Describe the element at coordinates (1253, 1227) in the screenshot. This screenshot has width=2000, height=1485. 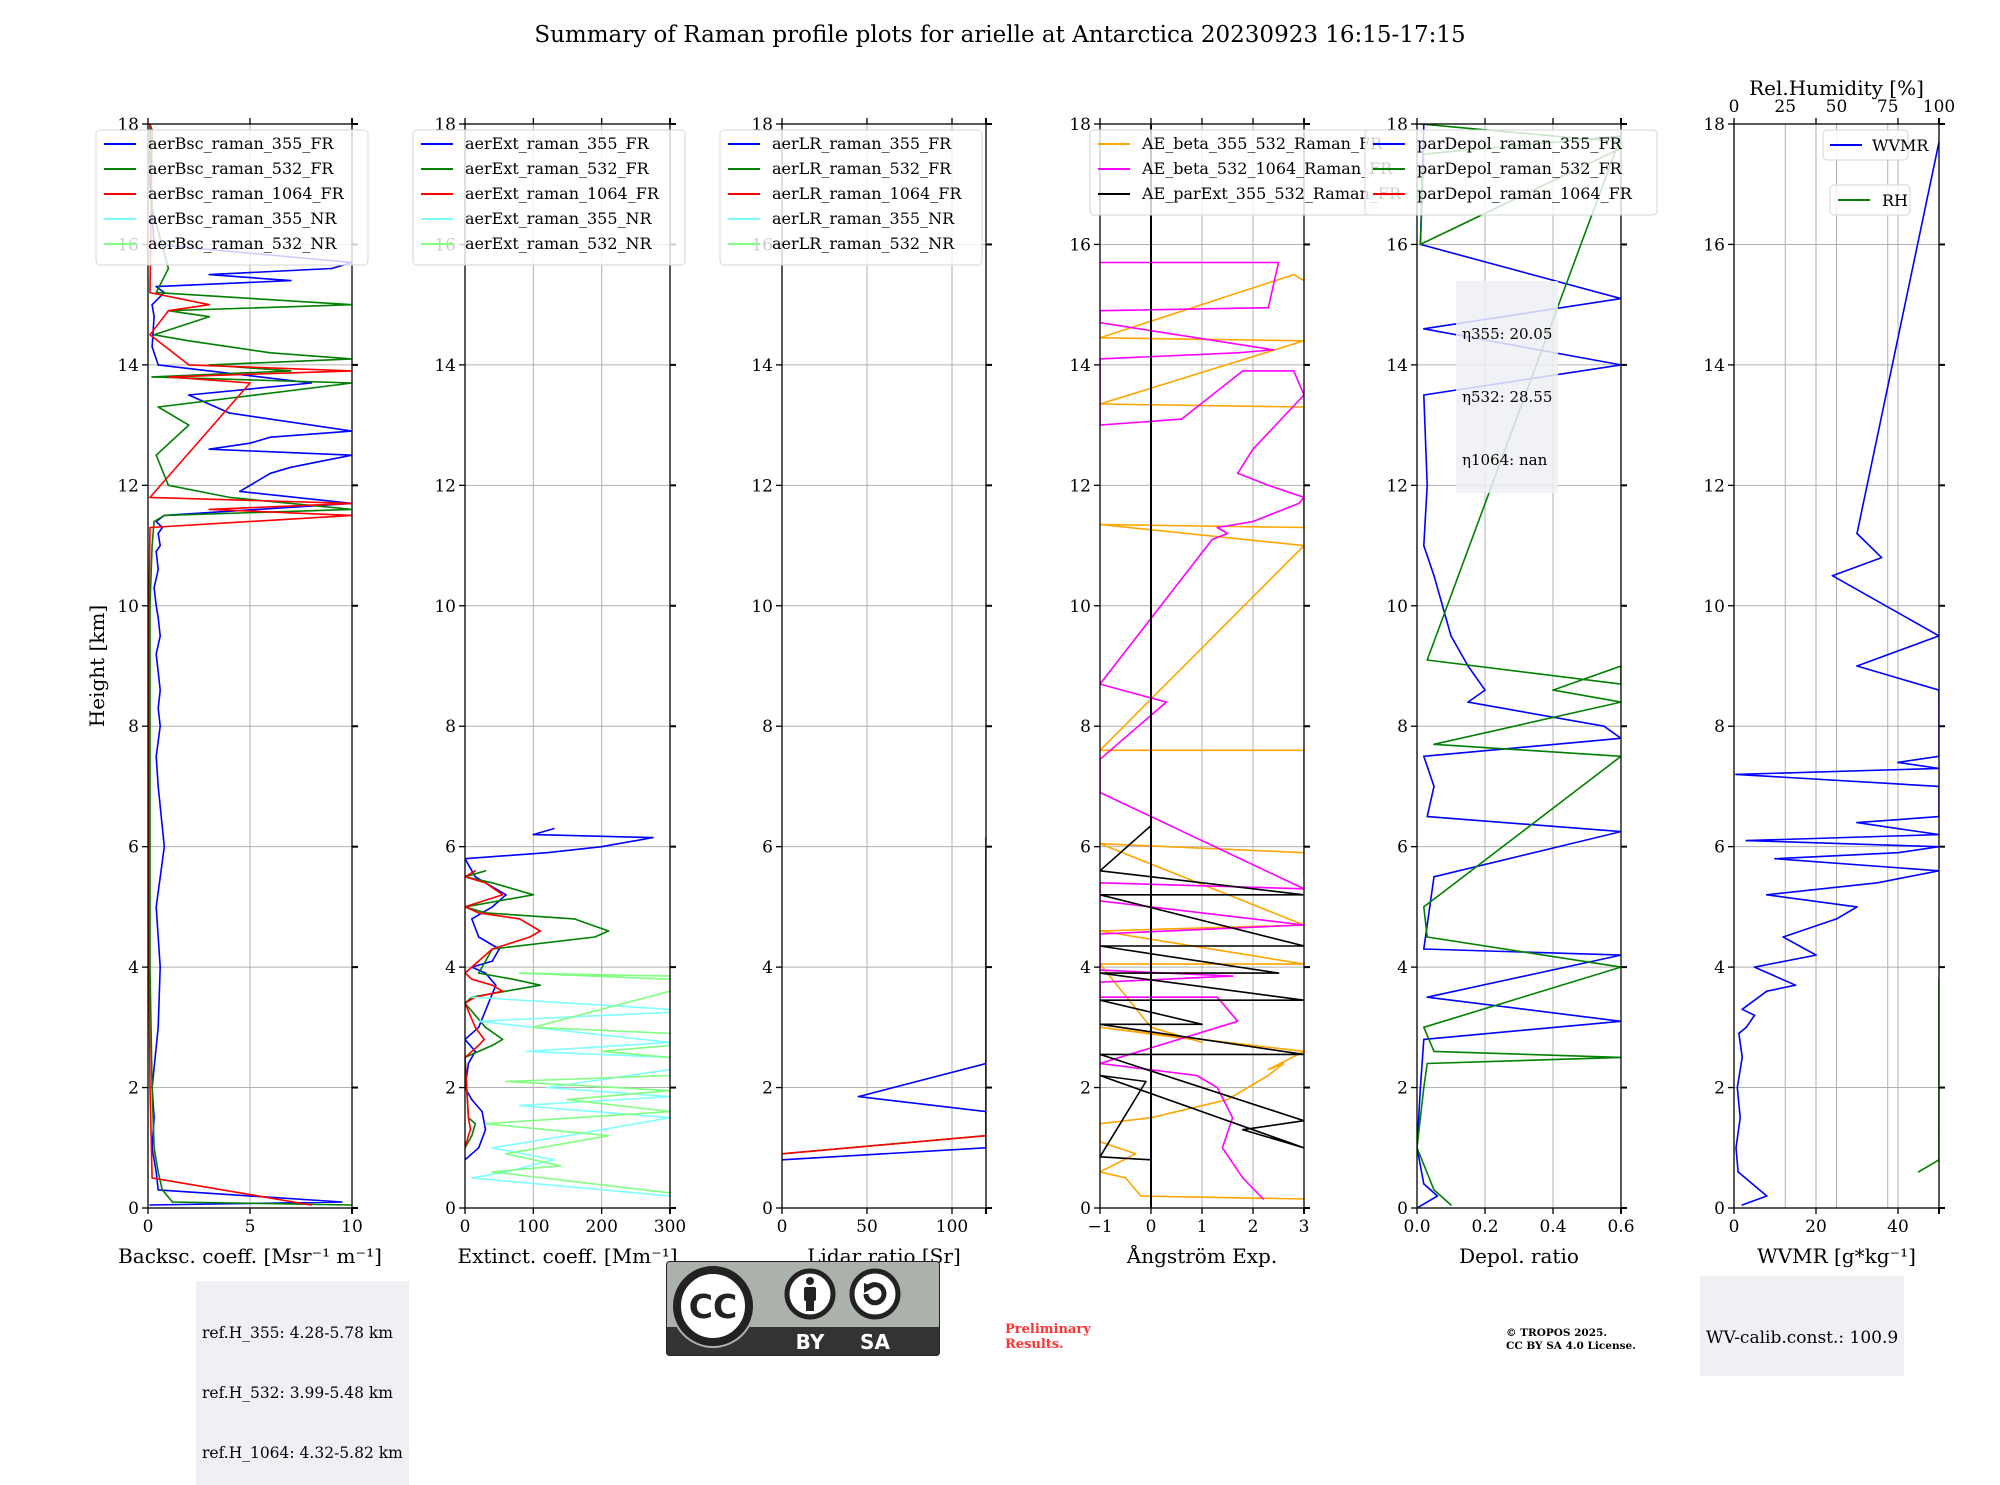
I see `x-tick-label: 2` at that location.